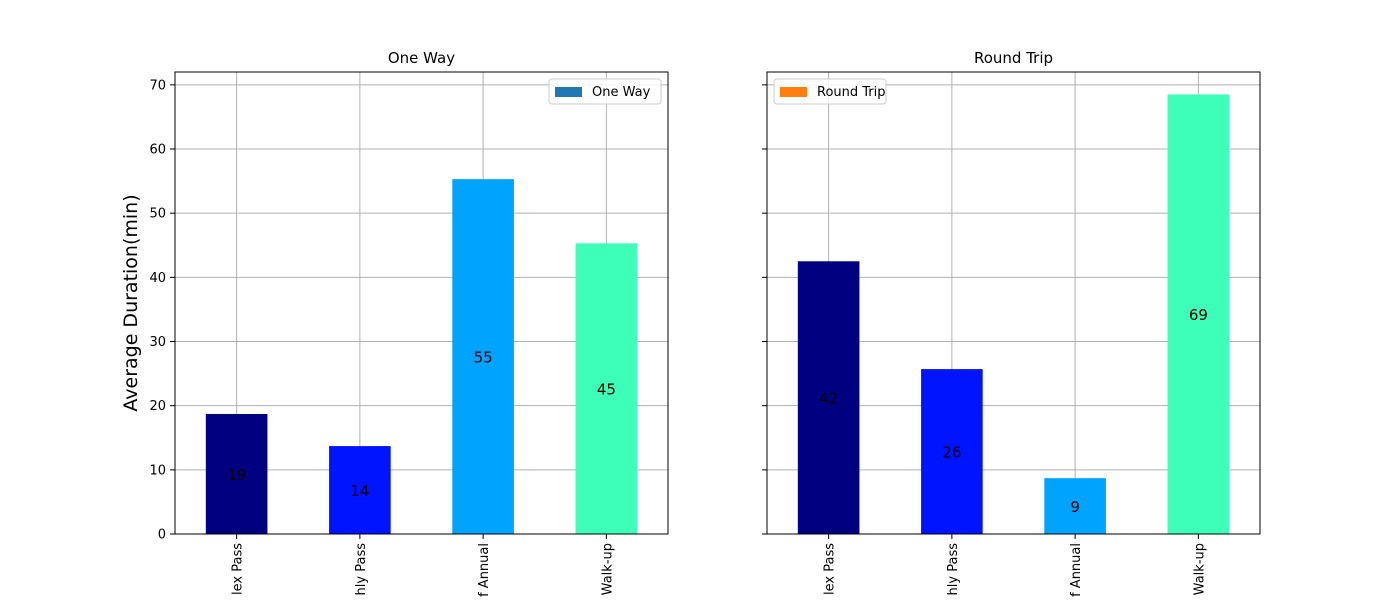 The height and width of the screenshot is (600, 1400). What do you see at coordinates (238, 569) in the screenshot?
I see `one-way-xtick-label: lex Pass` at bounding box center [238, 569].